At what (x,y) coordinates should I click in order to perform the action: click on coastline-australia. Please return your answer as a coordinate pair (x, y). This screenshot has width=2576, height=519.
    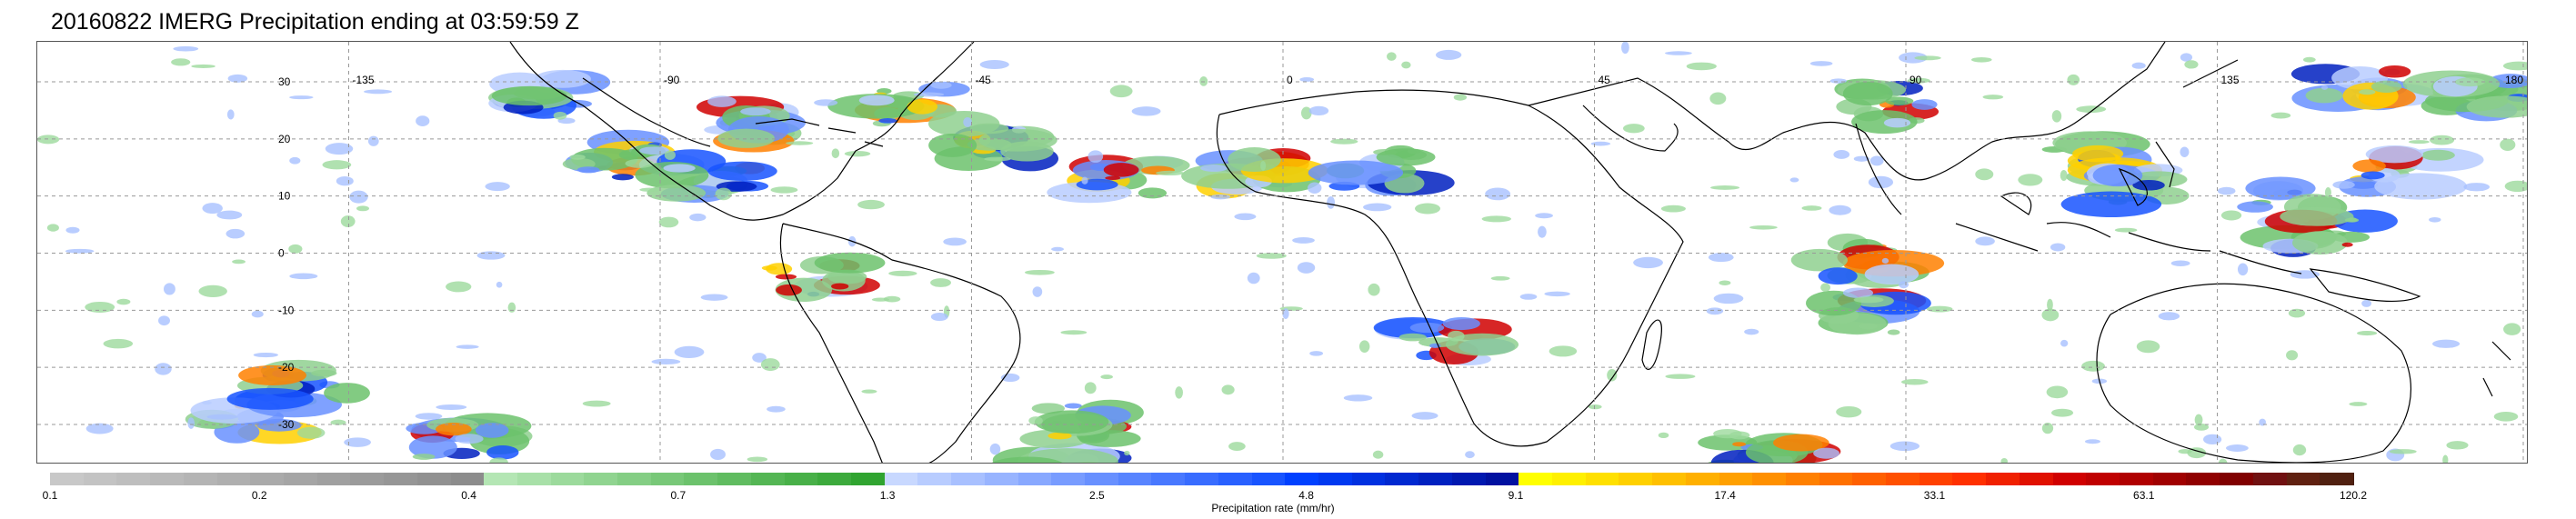
    Looking at the image, I should click on (2254, 373).